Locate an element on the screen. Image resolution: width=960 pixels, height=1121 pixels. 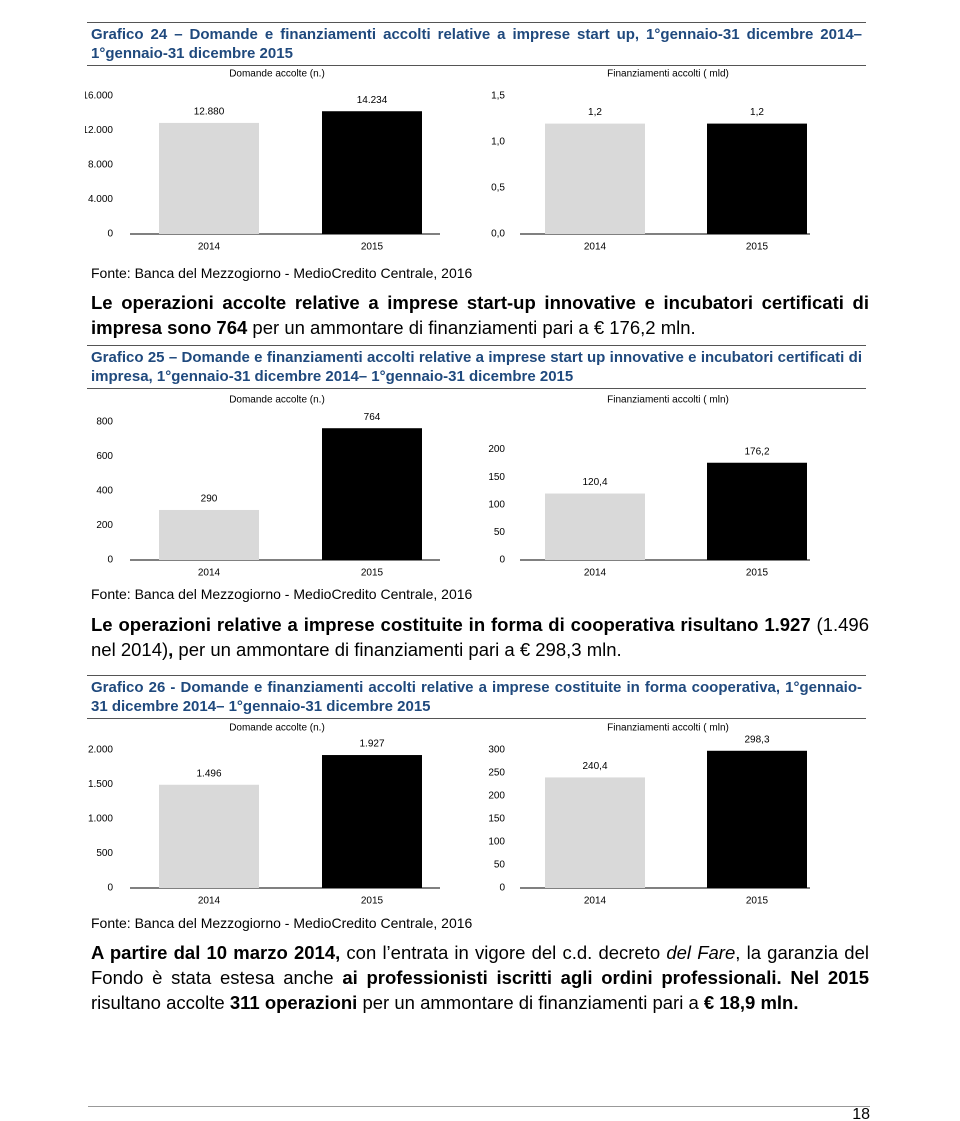
value-label: 120,4 is located at coordinates (594, 482).